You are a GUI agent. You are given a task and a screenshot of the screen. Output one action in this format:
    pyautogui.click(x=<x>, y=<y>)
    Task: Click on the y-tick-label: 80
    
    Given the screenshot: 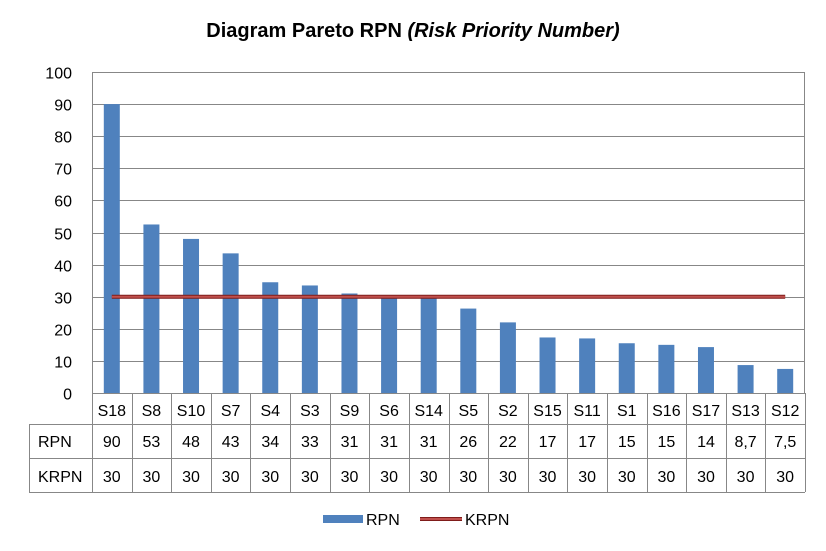 What is the action you would take?
    pyautogui.click(x=63, y=138)
    